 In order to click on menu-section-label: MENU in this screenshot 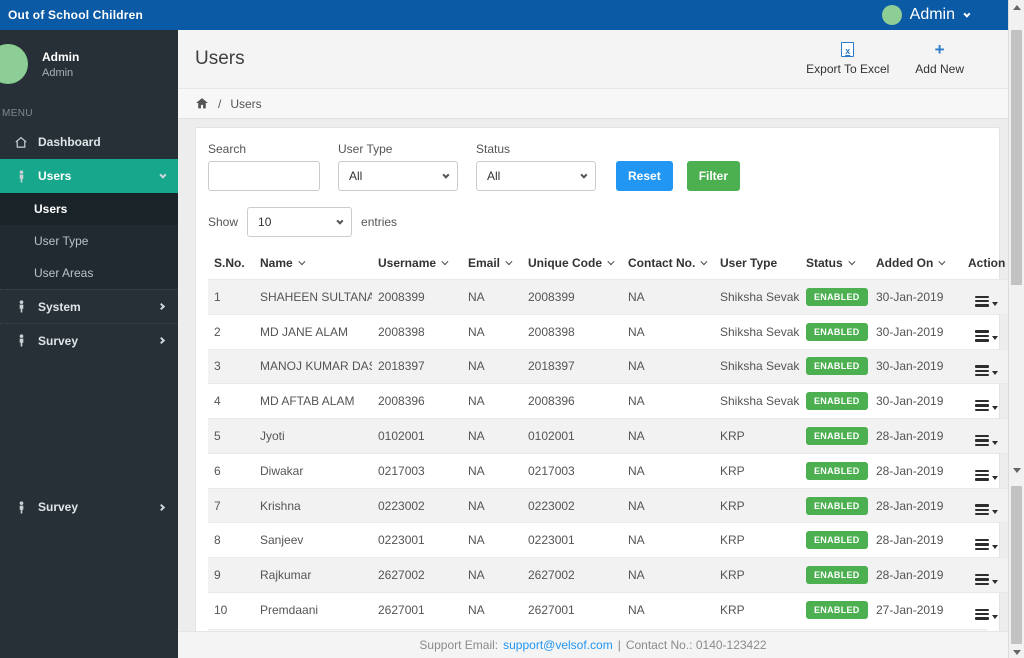, I will do `click(18, 113)`.